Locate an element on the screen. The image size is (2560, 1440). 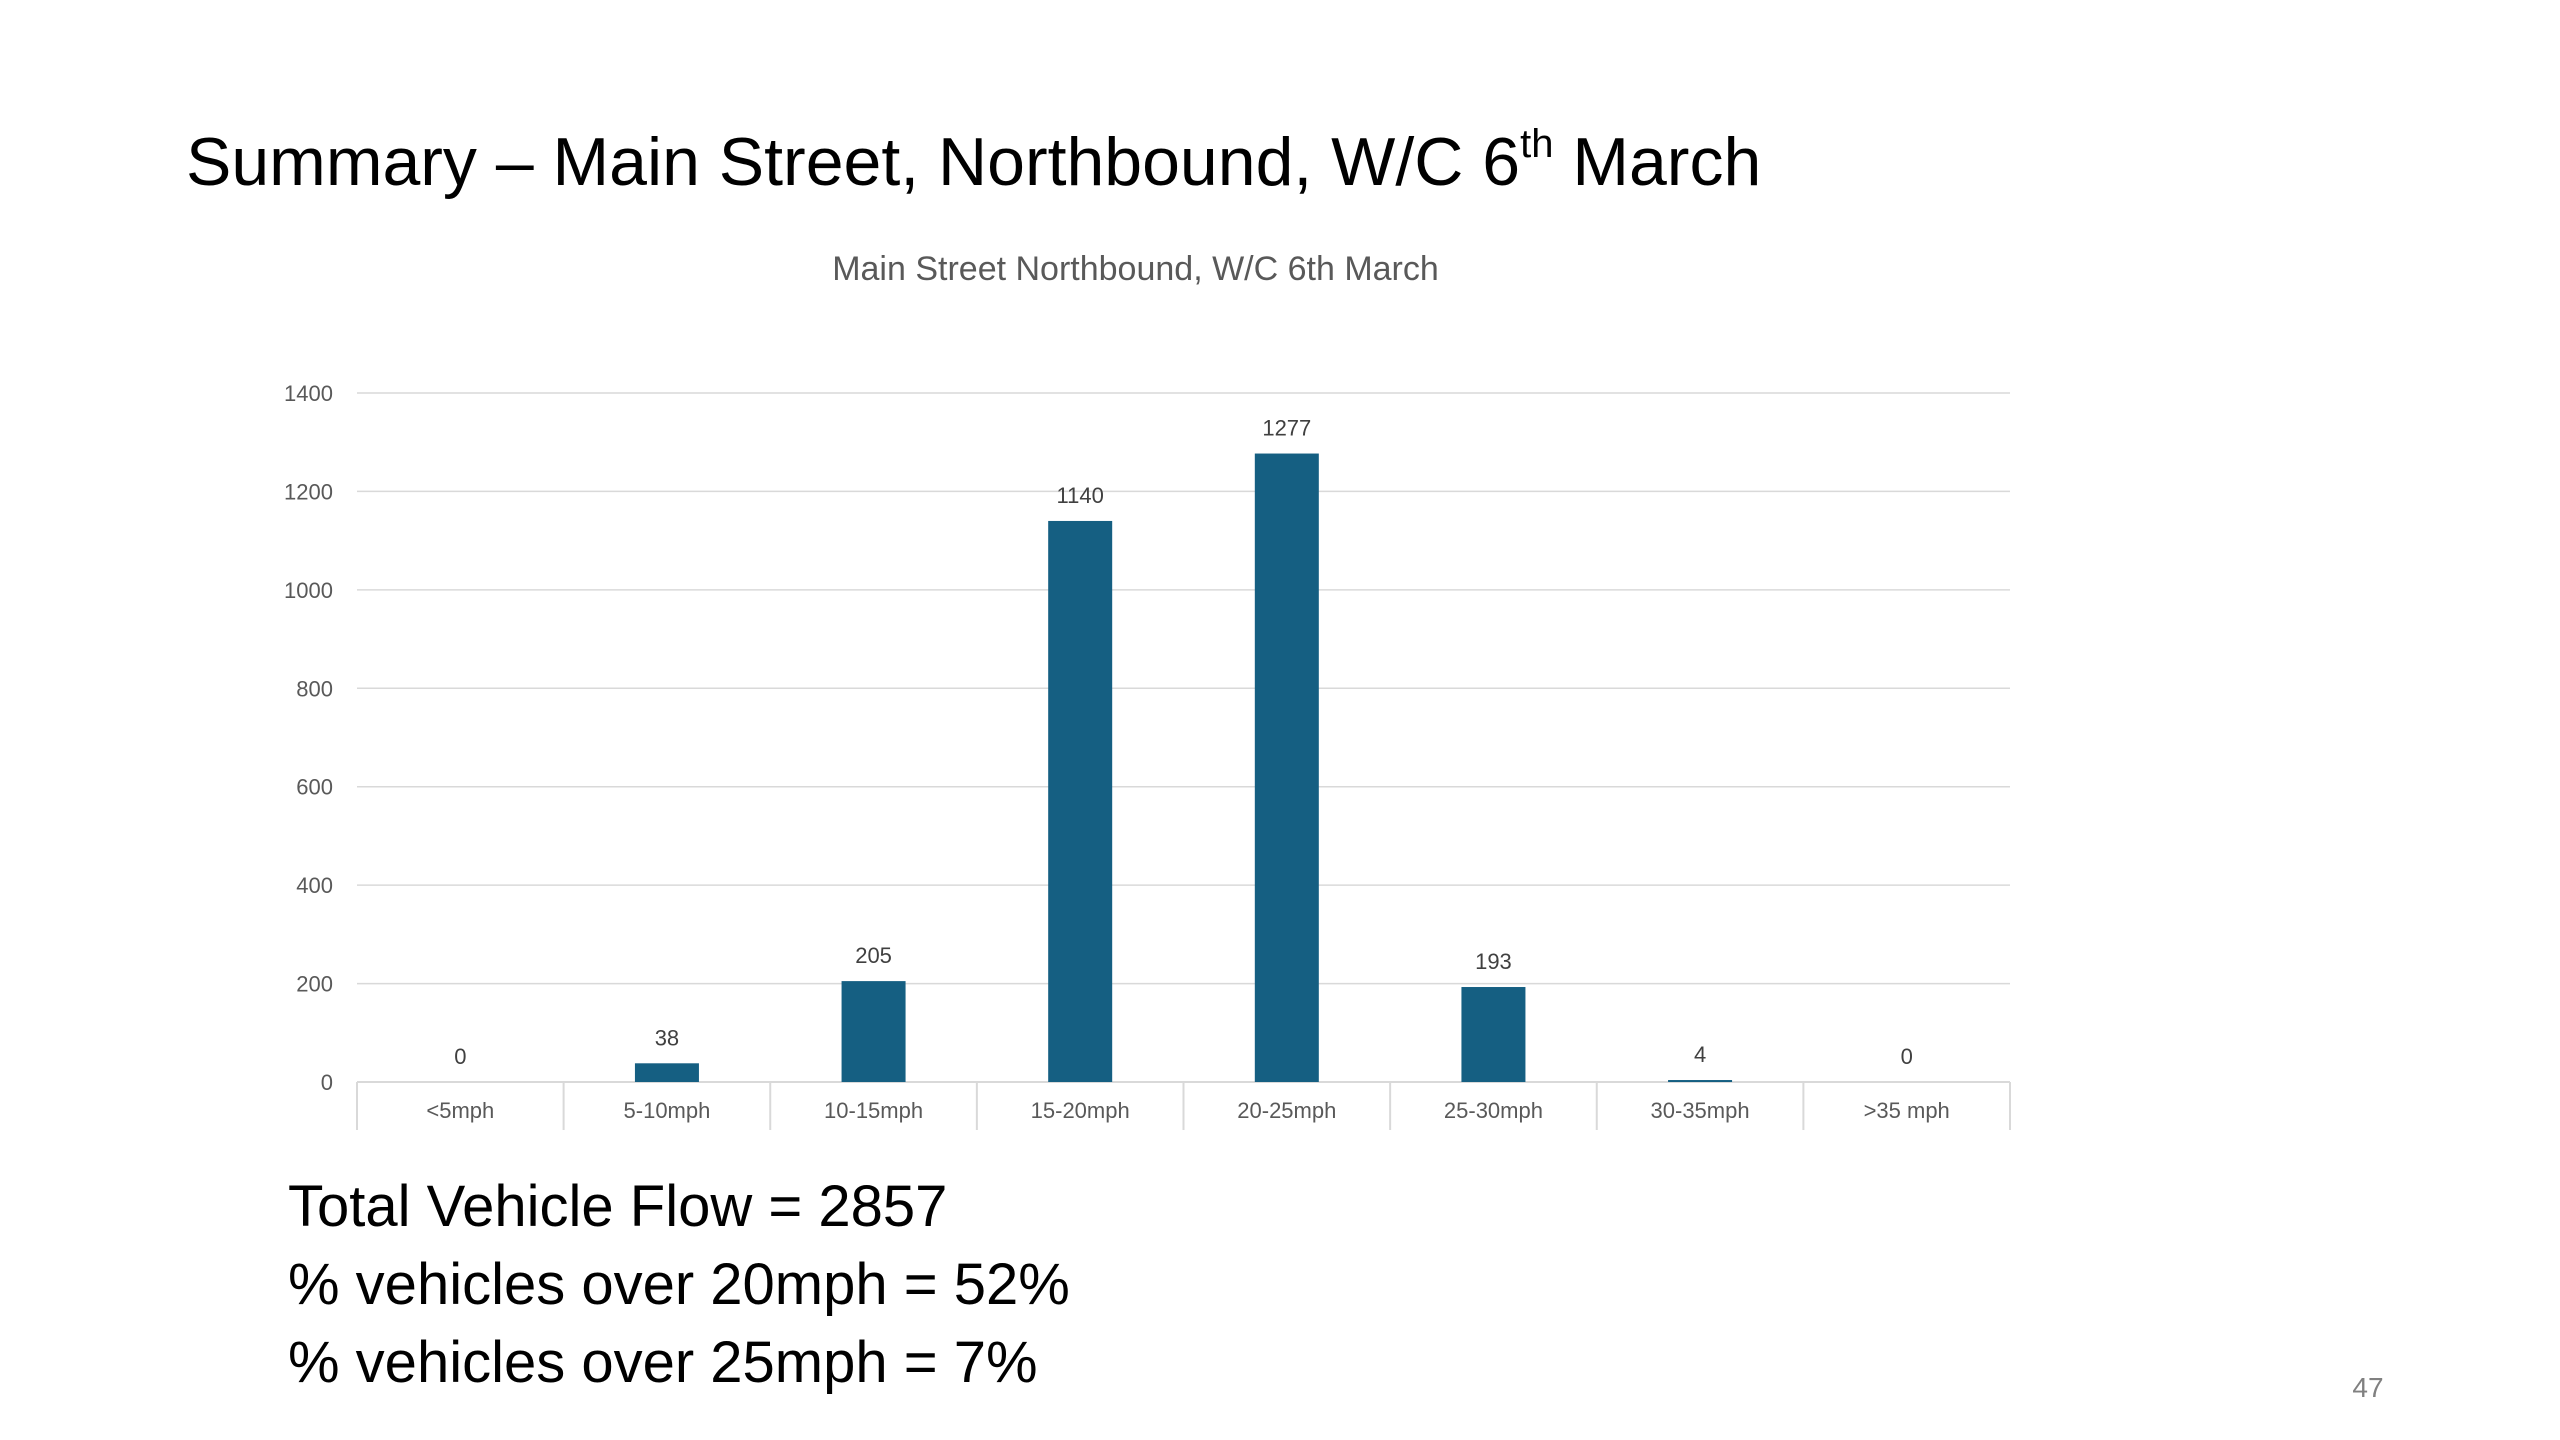
data-label: 1140 is located at coordinates (1080, 495).